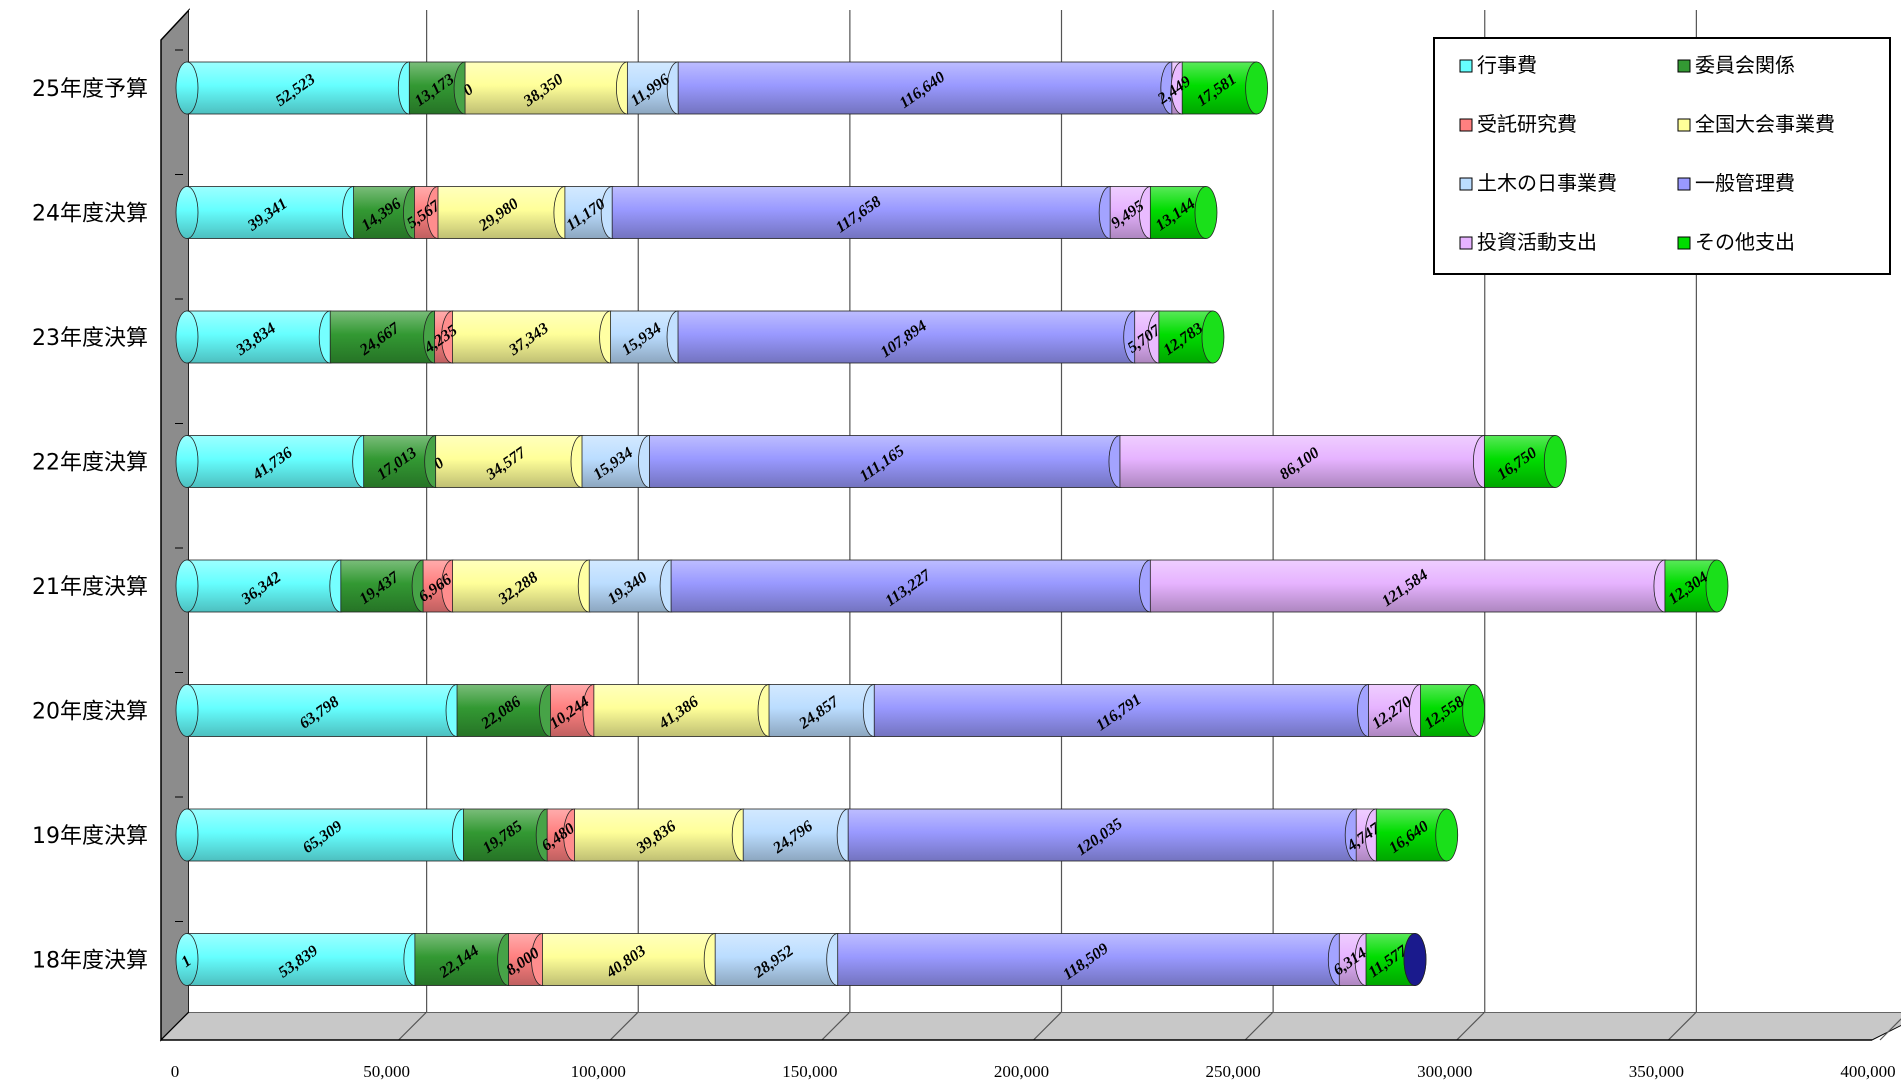 This screenshot has width=1901, height=1089. What do you see at coordinates (90, 836) in the screenshot?
I see `category-label: 19年度決算` at bounding box center [90, 836].